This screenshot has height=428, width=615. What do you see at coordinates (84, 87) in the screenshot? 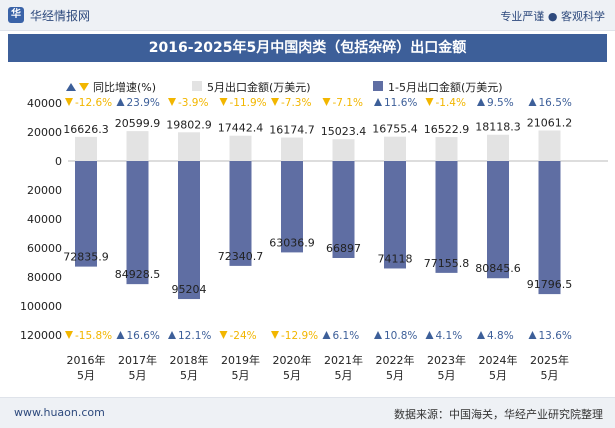
I see `legend-down-triangle-icon` at bounding box center [84, 87].